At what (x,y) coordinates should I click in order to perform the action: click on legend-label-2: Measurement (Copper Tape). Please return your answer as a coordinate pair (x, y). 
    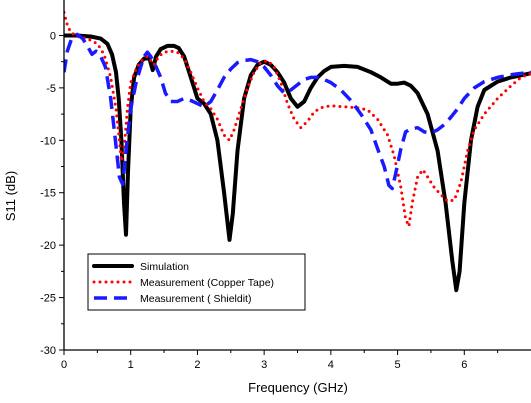
    Looking at the image, I should click on (207, 283).